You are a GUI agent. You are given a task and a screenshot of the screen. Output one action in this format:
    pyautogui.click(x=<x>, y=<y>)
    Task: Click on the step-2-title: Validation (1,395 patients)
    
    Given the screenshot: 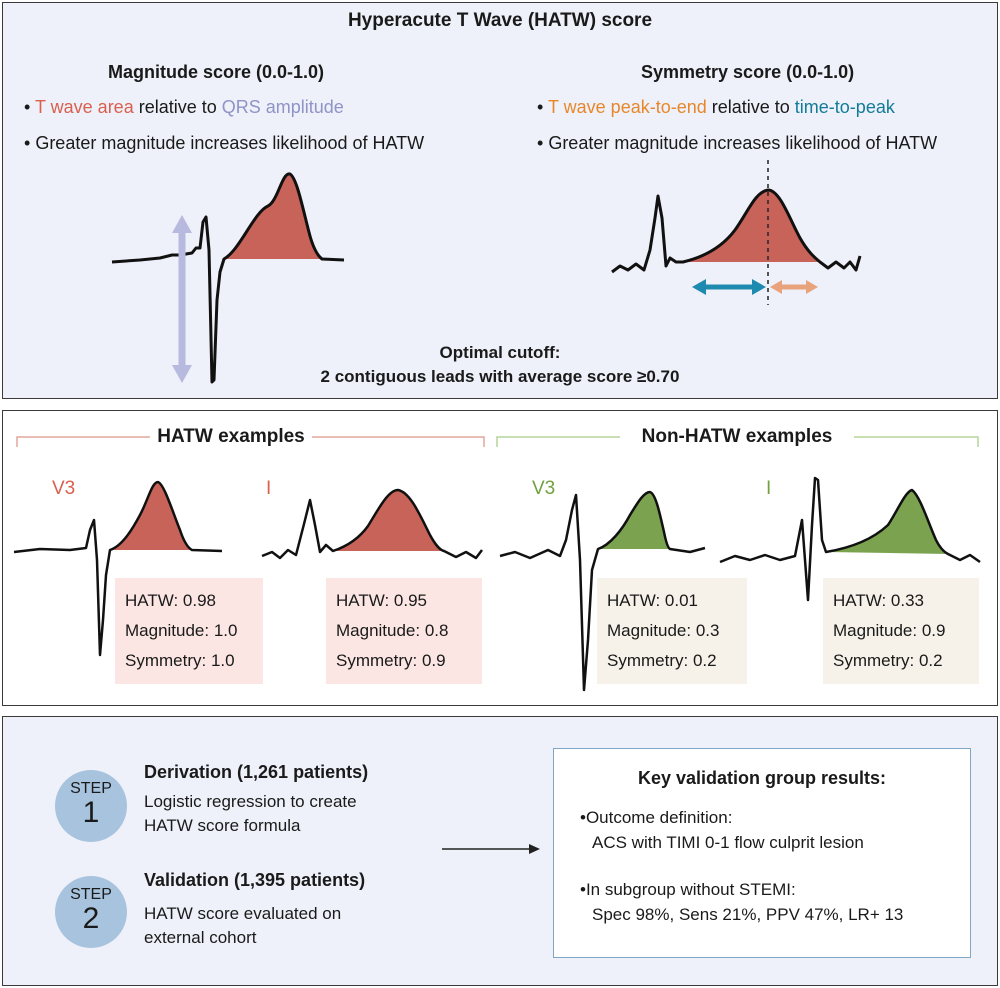 What is the action you would take?
    pyautogui.click(x=255, y=880)
    